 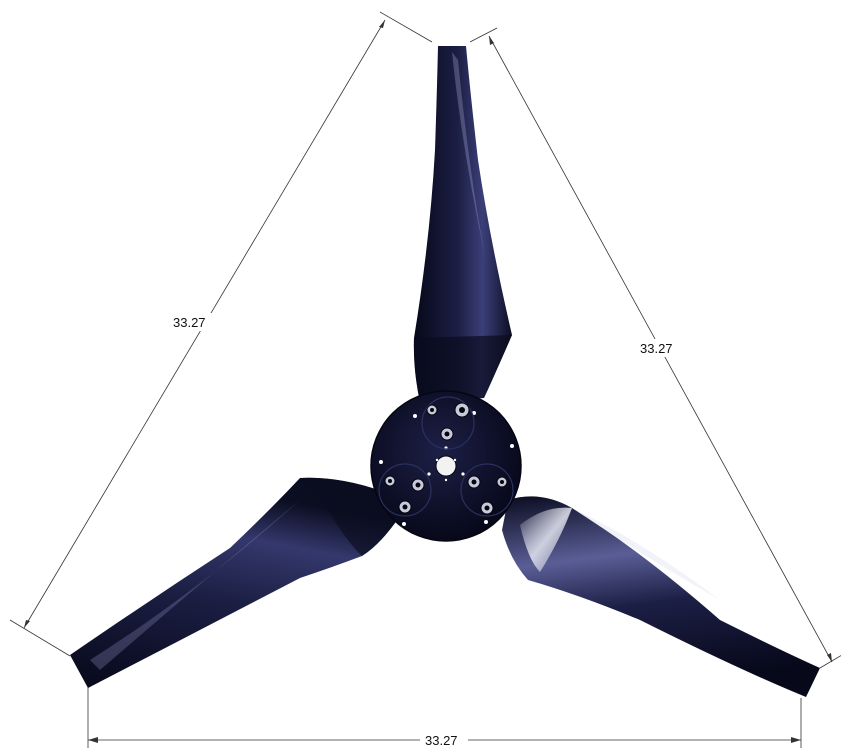 I want to click on right-dimension-label: 33.27, so click(x=656, y=348).